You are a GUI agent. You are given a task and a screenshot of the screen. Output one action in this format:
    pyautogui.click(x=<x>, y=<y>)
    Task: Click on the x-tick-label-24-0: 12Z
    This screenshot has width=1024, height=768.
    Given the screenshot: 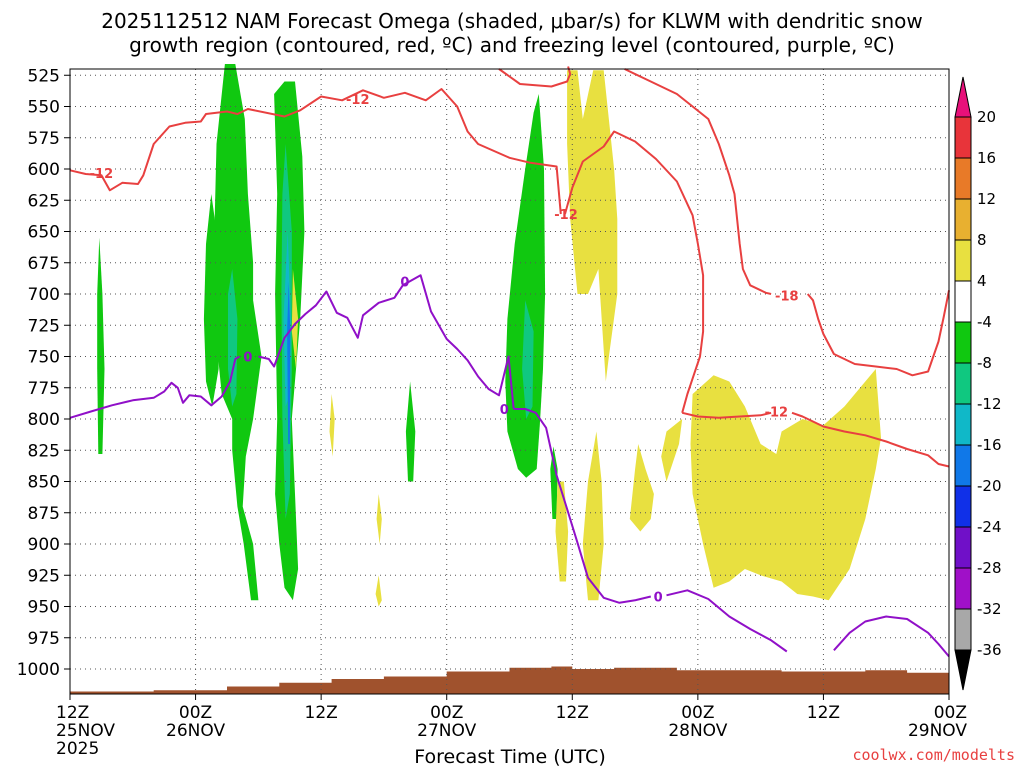 What is the action you would take?
    pyautogui.click(x=321, y=713)
    